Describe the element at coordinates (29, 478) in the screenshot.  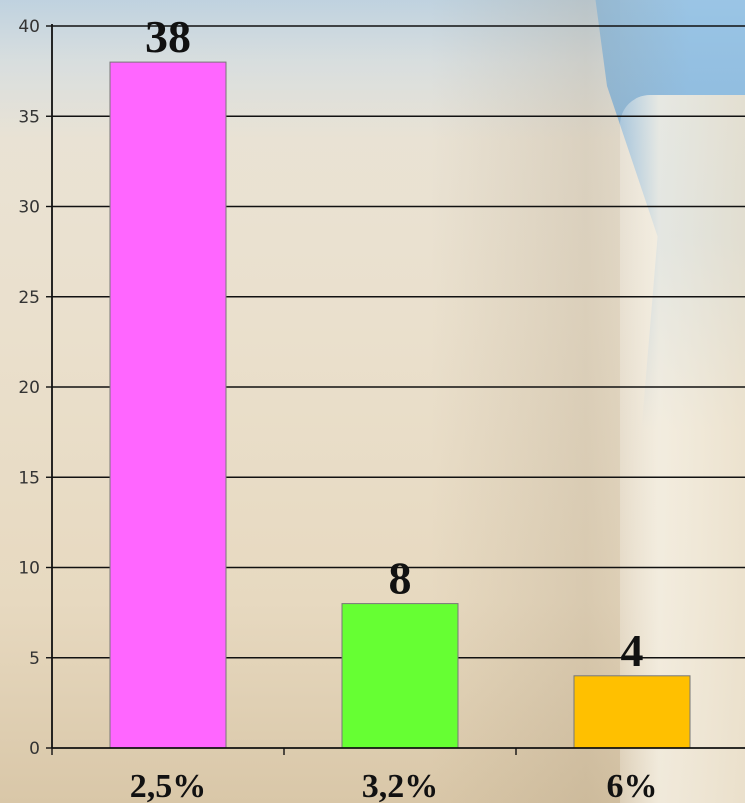
I see `y-tick-label: 15` at that location.